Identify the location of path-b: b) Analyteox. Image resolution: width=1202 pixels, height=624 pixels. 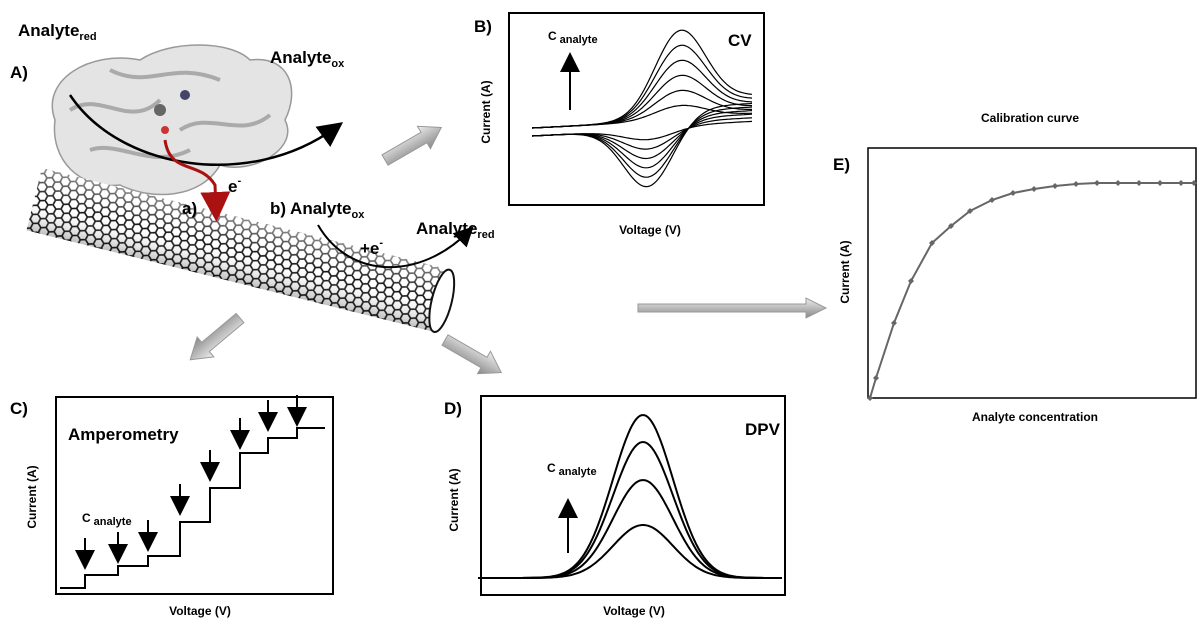
(317, 210).